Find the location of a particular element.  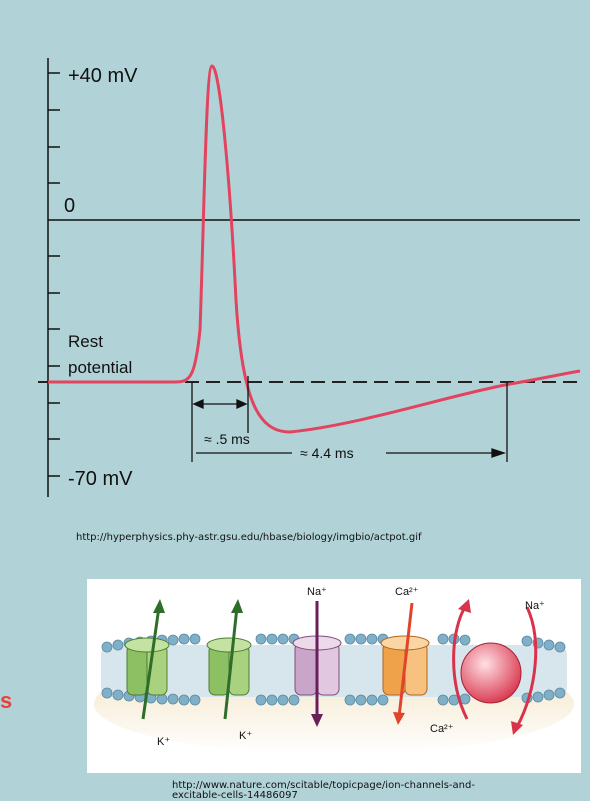

label-rest: Rest is located at coordinates (85, 341).